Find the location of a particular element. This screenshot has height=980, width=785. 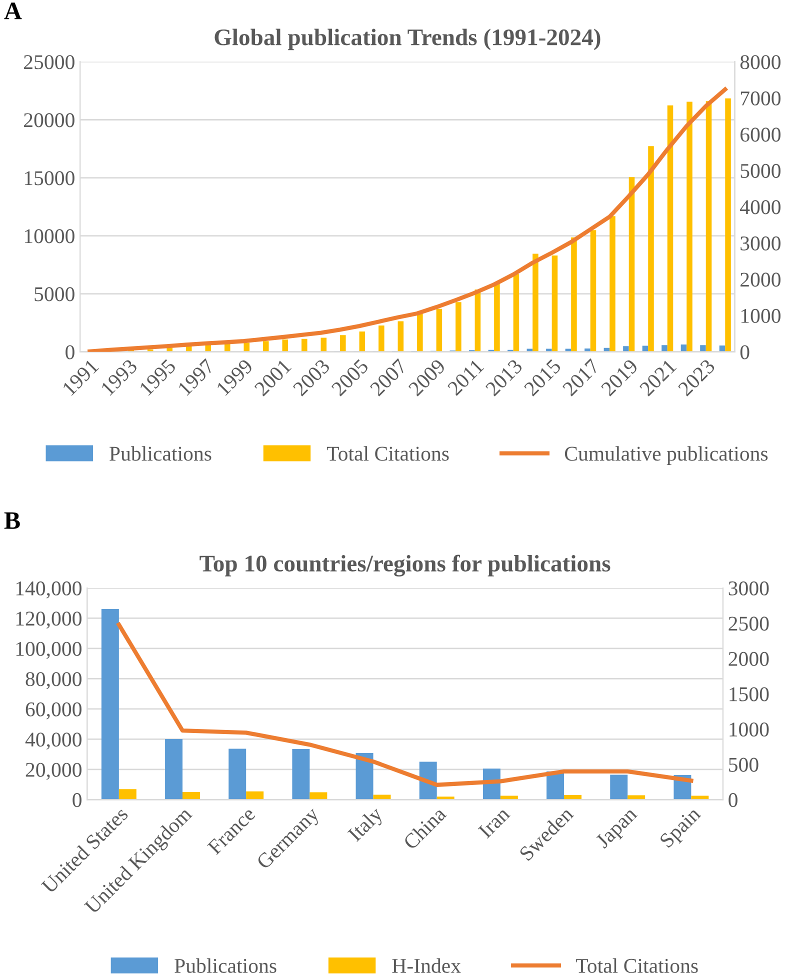

chart-title: Top 10 countries/regions for publications is located at coordinates (405, 565).